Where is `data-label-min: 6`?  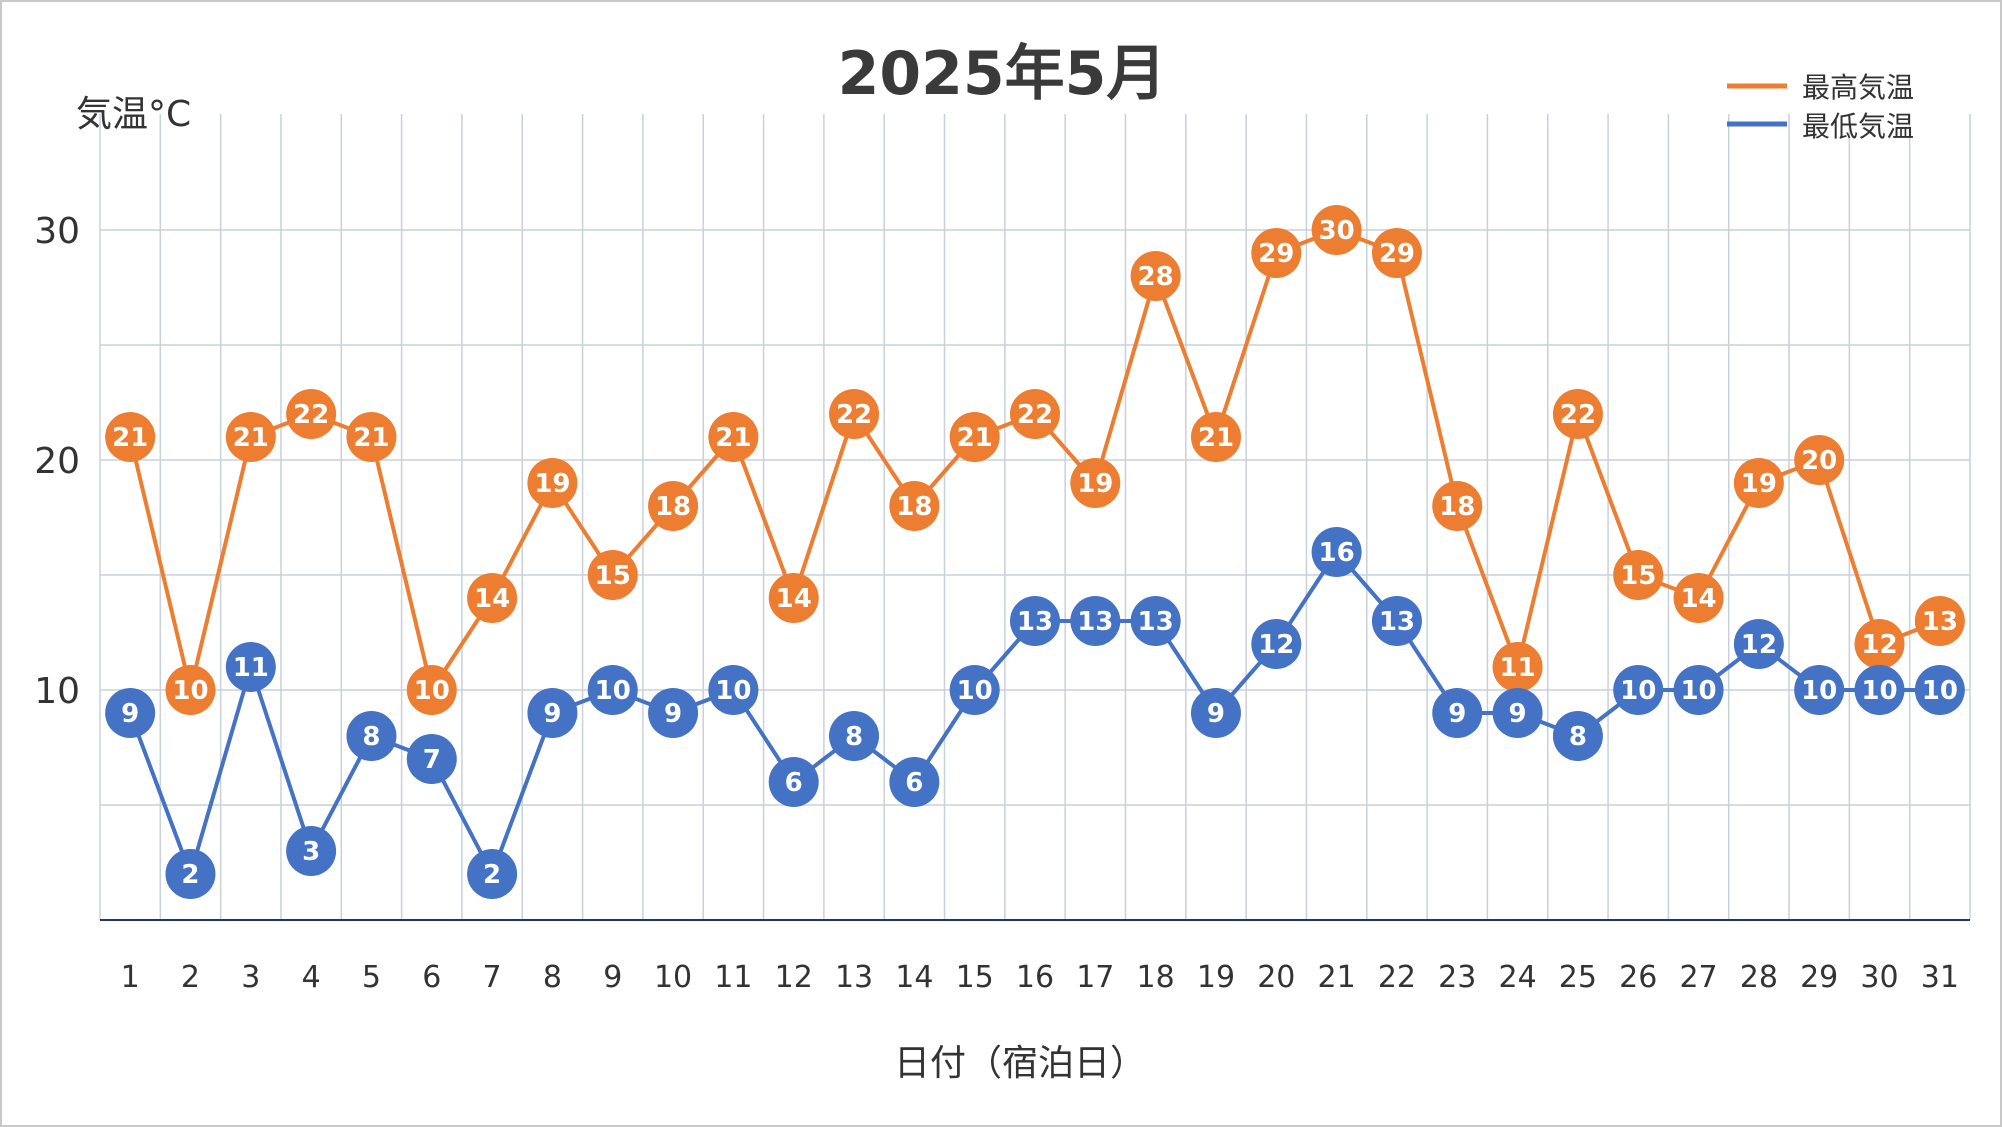
data-label-min: 6 is located at coordinates (914, 783).